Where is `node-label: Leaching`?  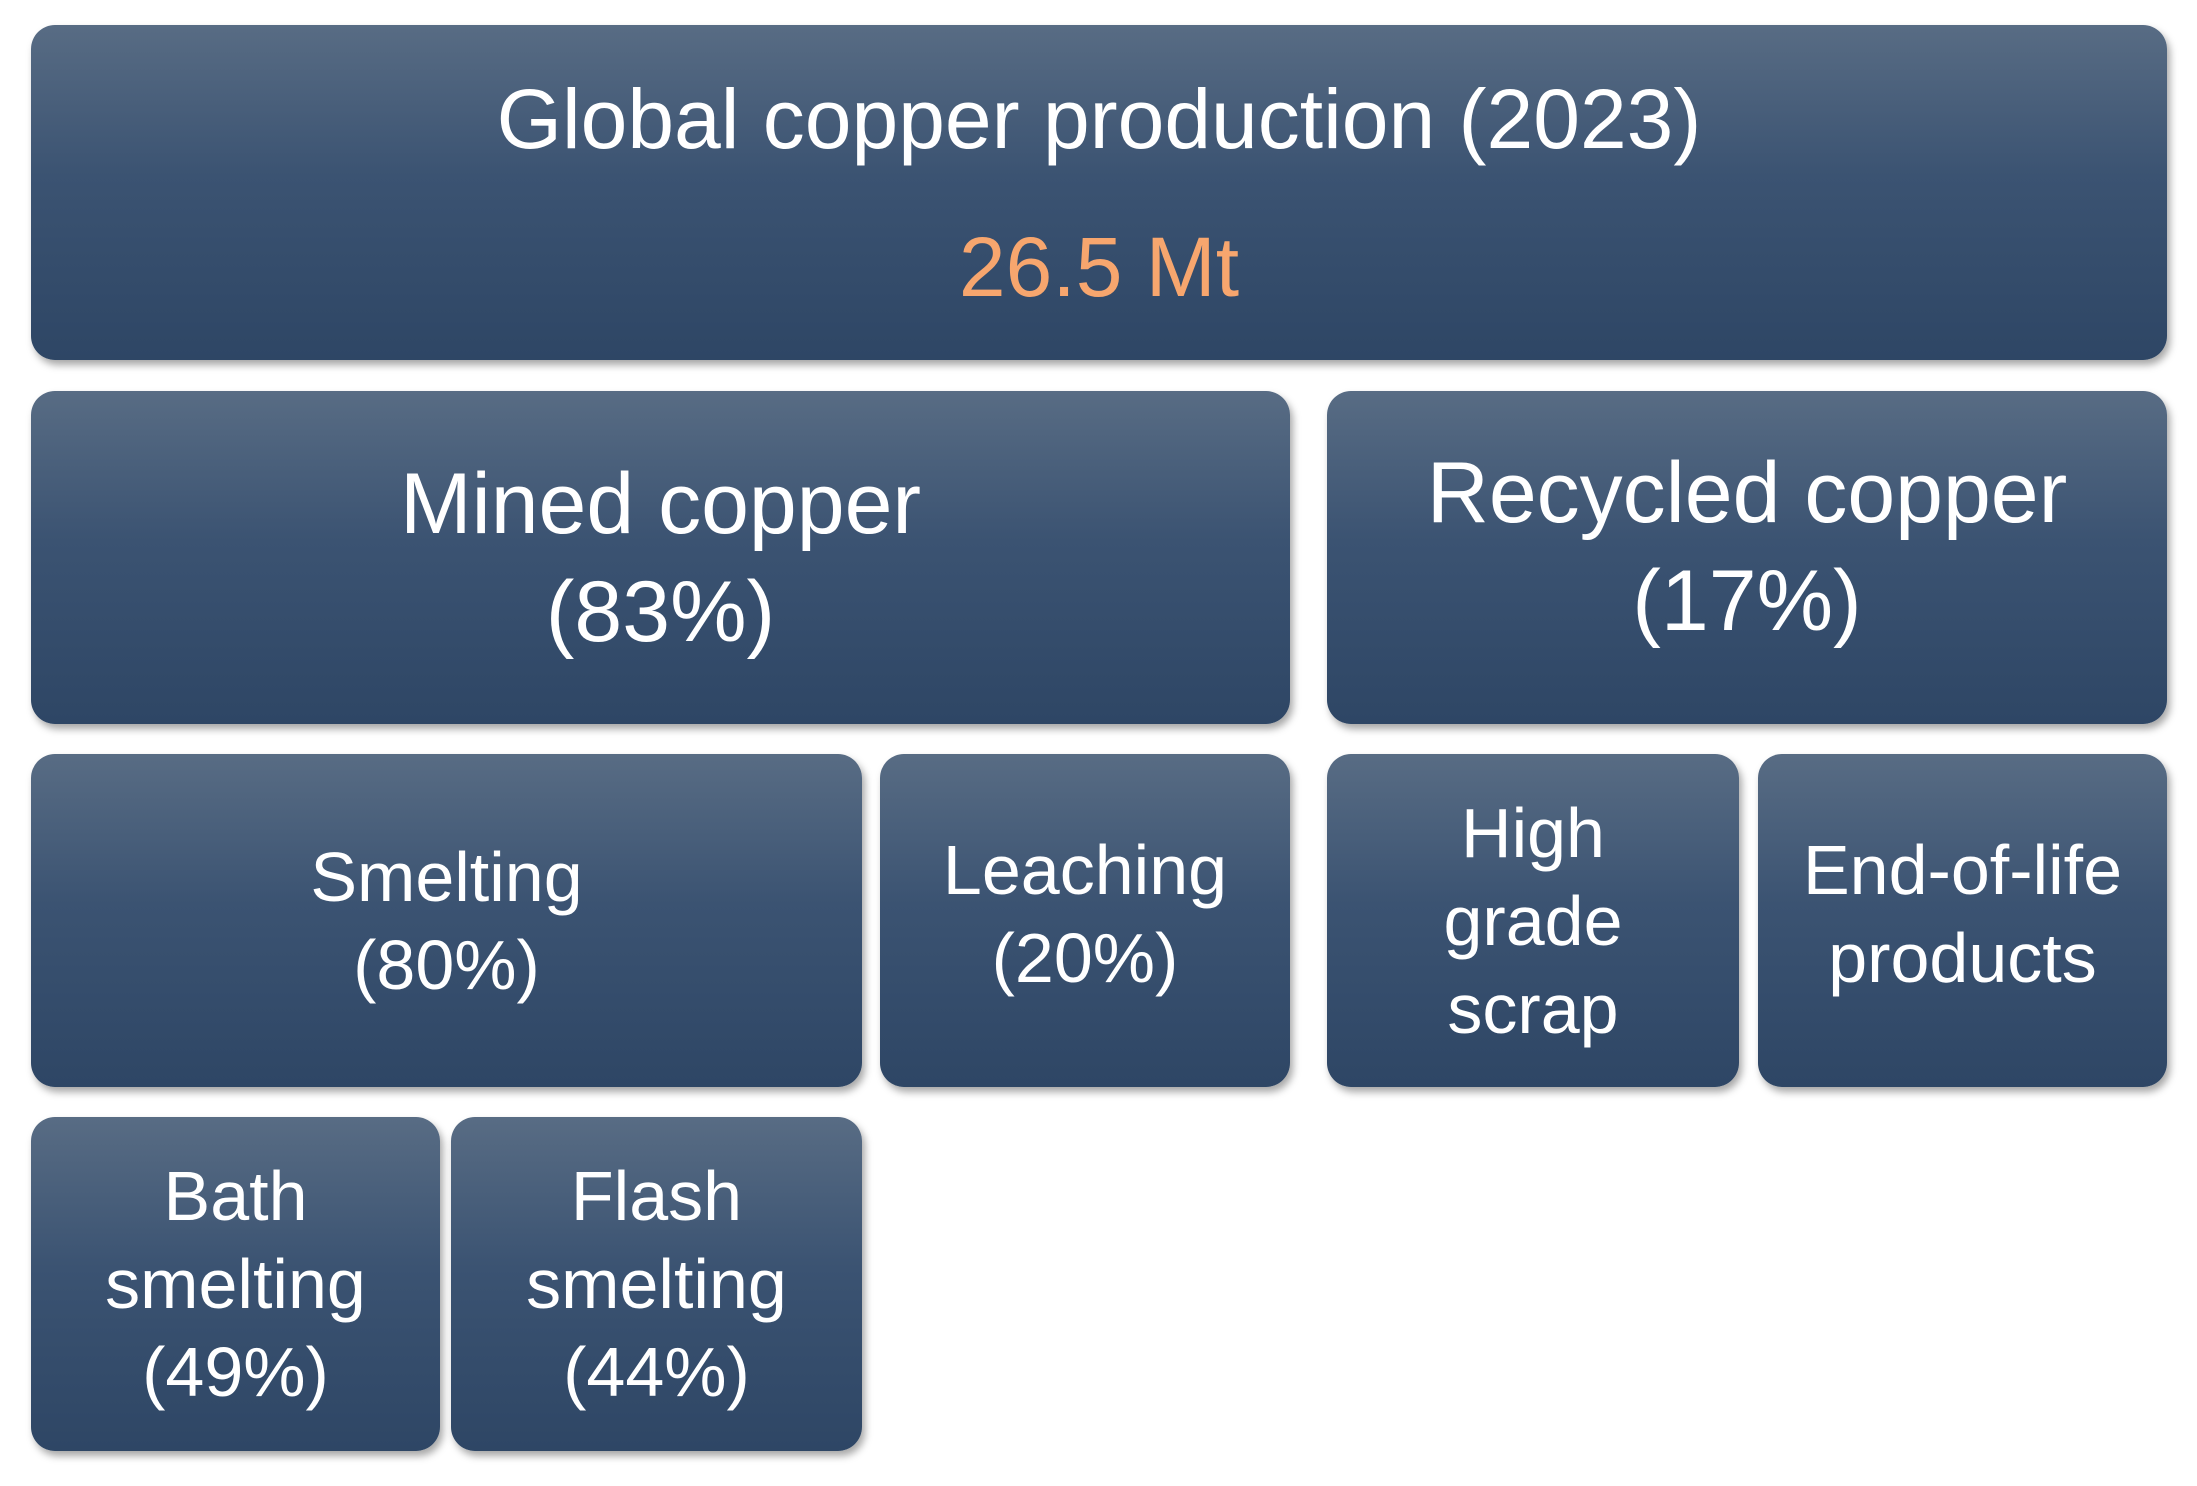 node-label: Leaching is located at coordinates (1085, 870).